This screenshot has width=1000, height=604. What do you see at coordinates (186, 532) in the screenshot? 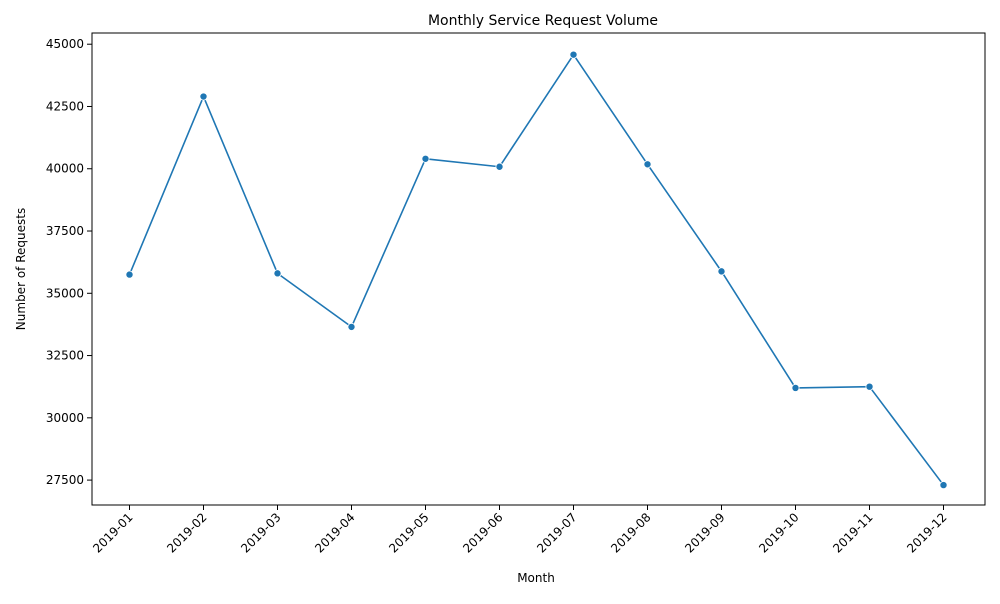
I see `x-tick-label: 2019-02` at bounding box center [186, 532].